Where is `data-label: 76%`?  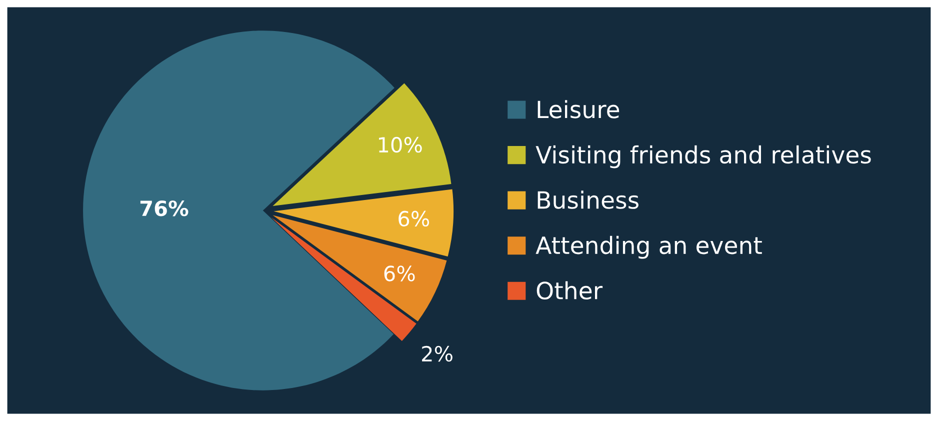 data-label: 76% is located at coordinates (164, 208).